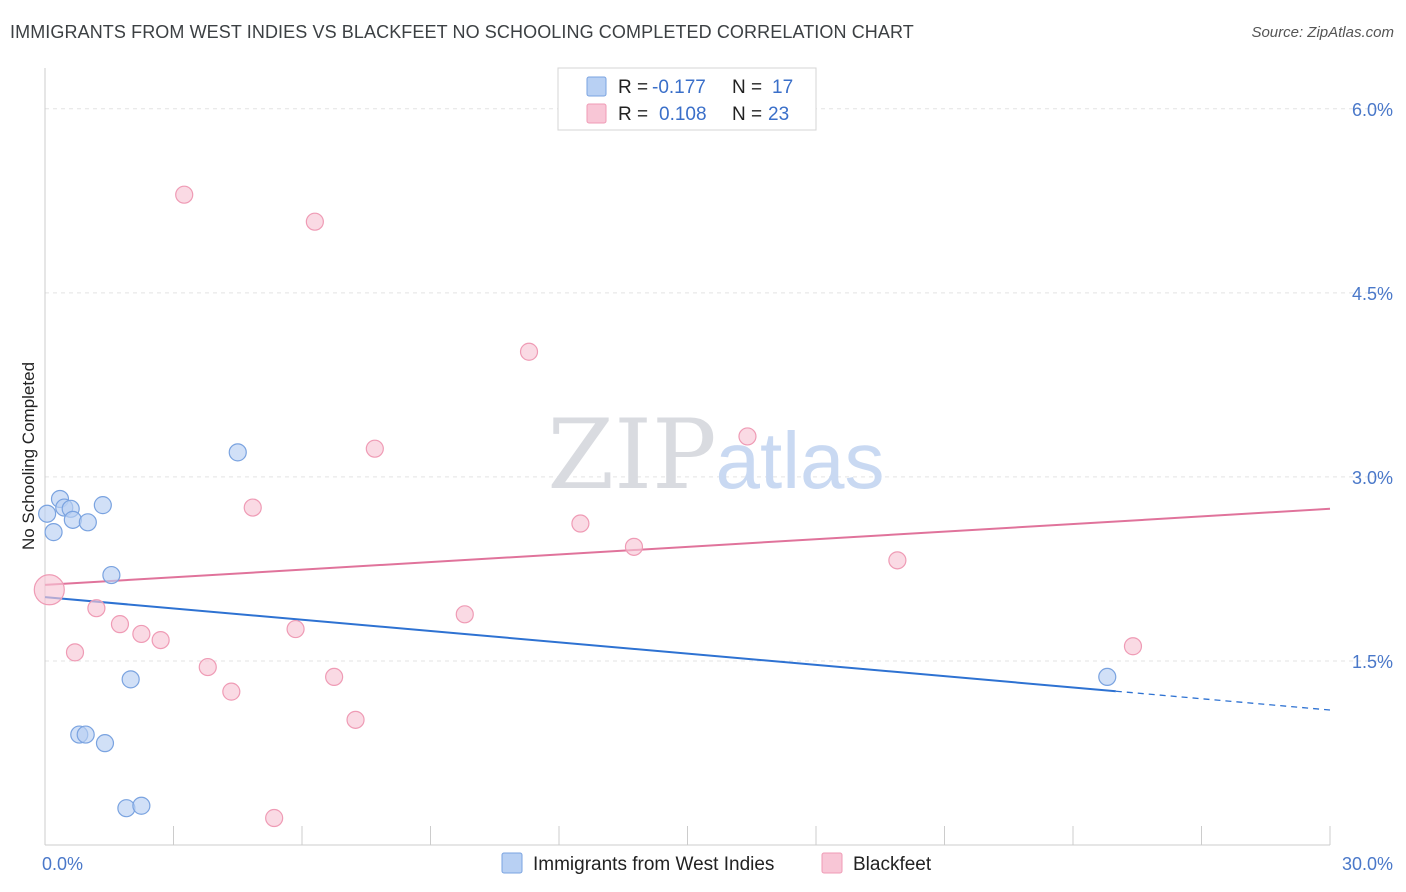  What do you see at coordinates (679, 87) in the screenshot?
I see `legend-r-value-1: -0.177` at bounding box center [679, 87].